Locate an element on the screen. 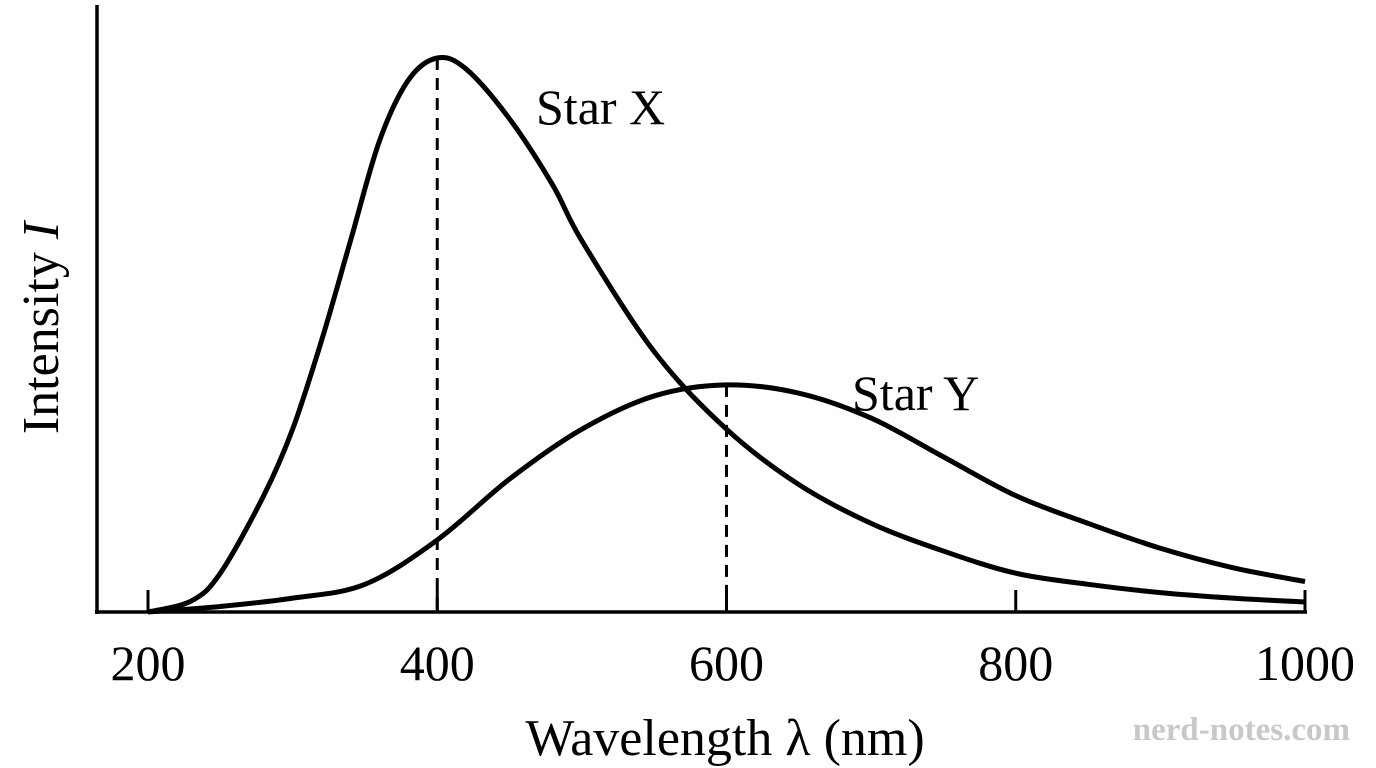 This screenshot has width=1376, height=768. series-label-star-y: Star Y is located at coordinates (915, 393).